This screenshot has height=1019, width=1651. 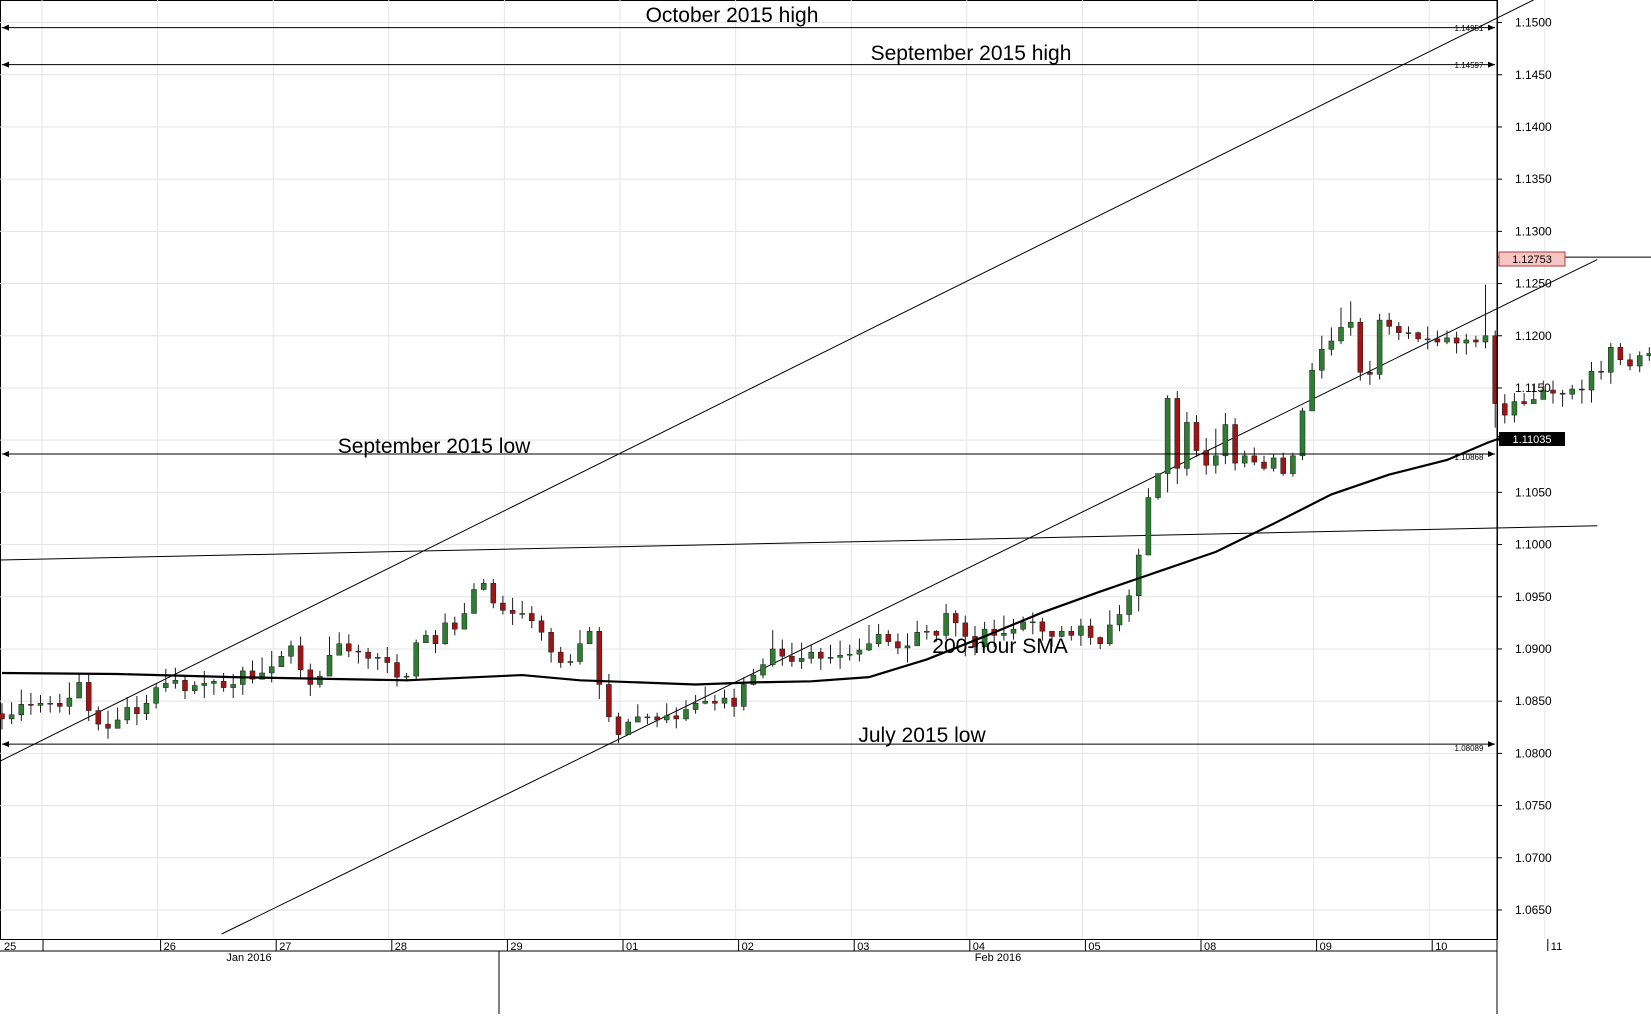 What do you see at coordinates (1533, 492) in the screenshot?
I see `y-tick-label: 1.1050` at bounding box center [1533, 492].